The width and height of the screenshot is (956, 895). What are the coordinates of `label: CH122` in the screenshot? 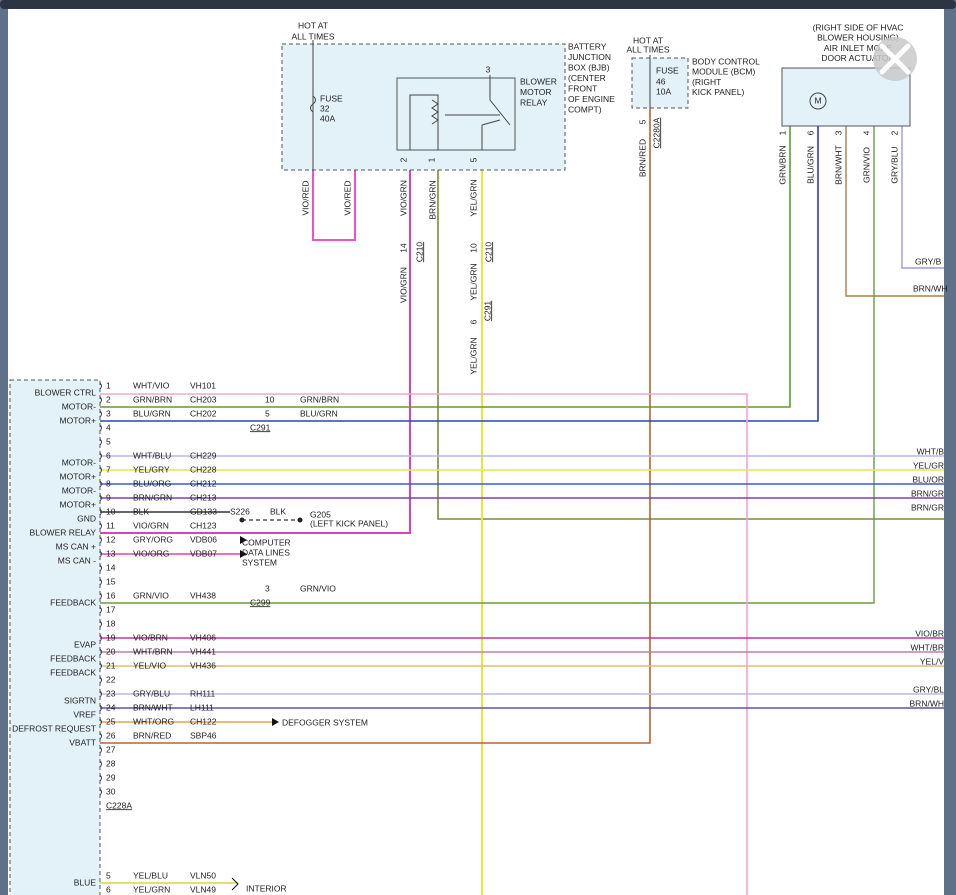 It's located at (203, 721).